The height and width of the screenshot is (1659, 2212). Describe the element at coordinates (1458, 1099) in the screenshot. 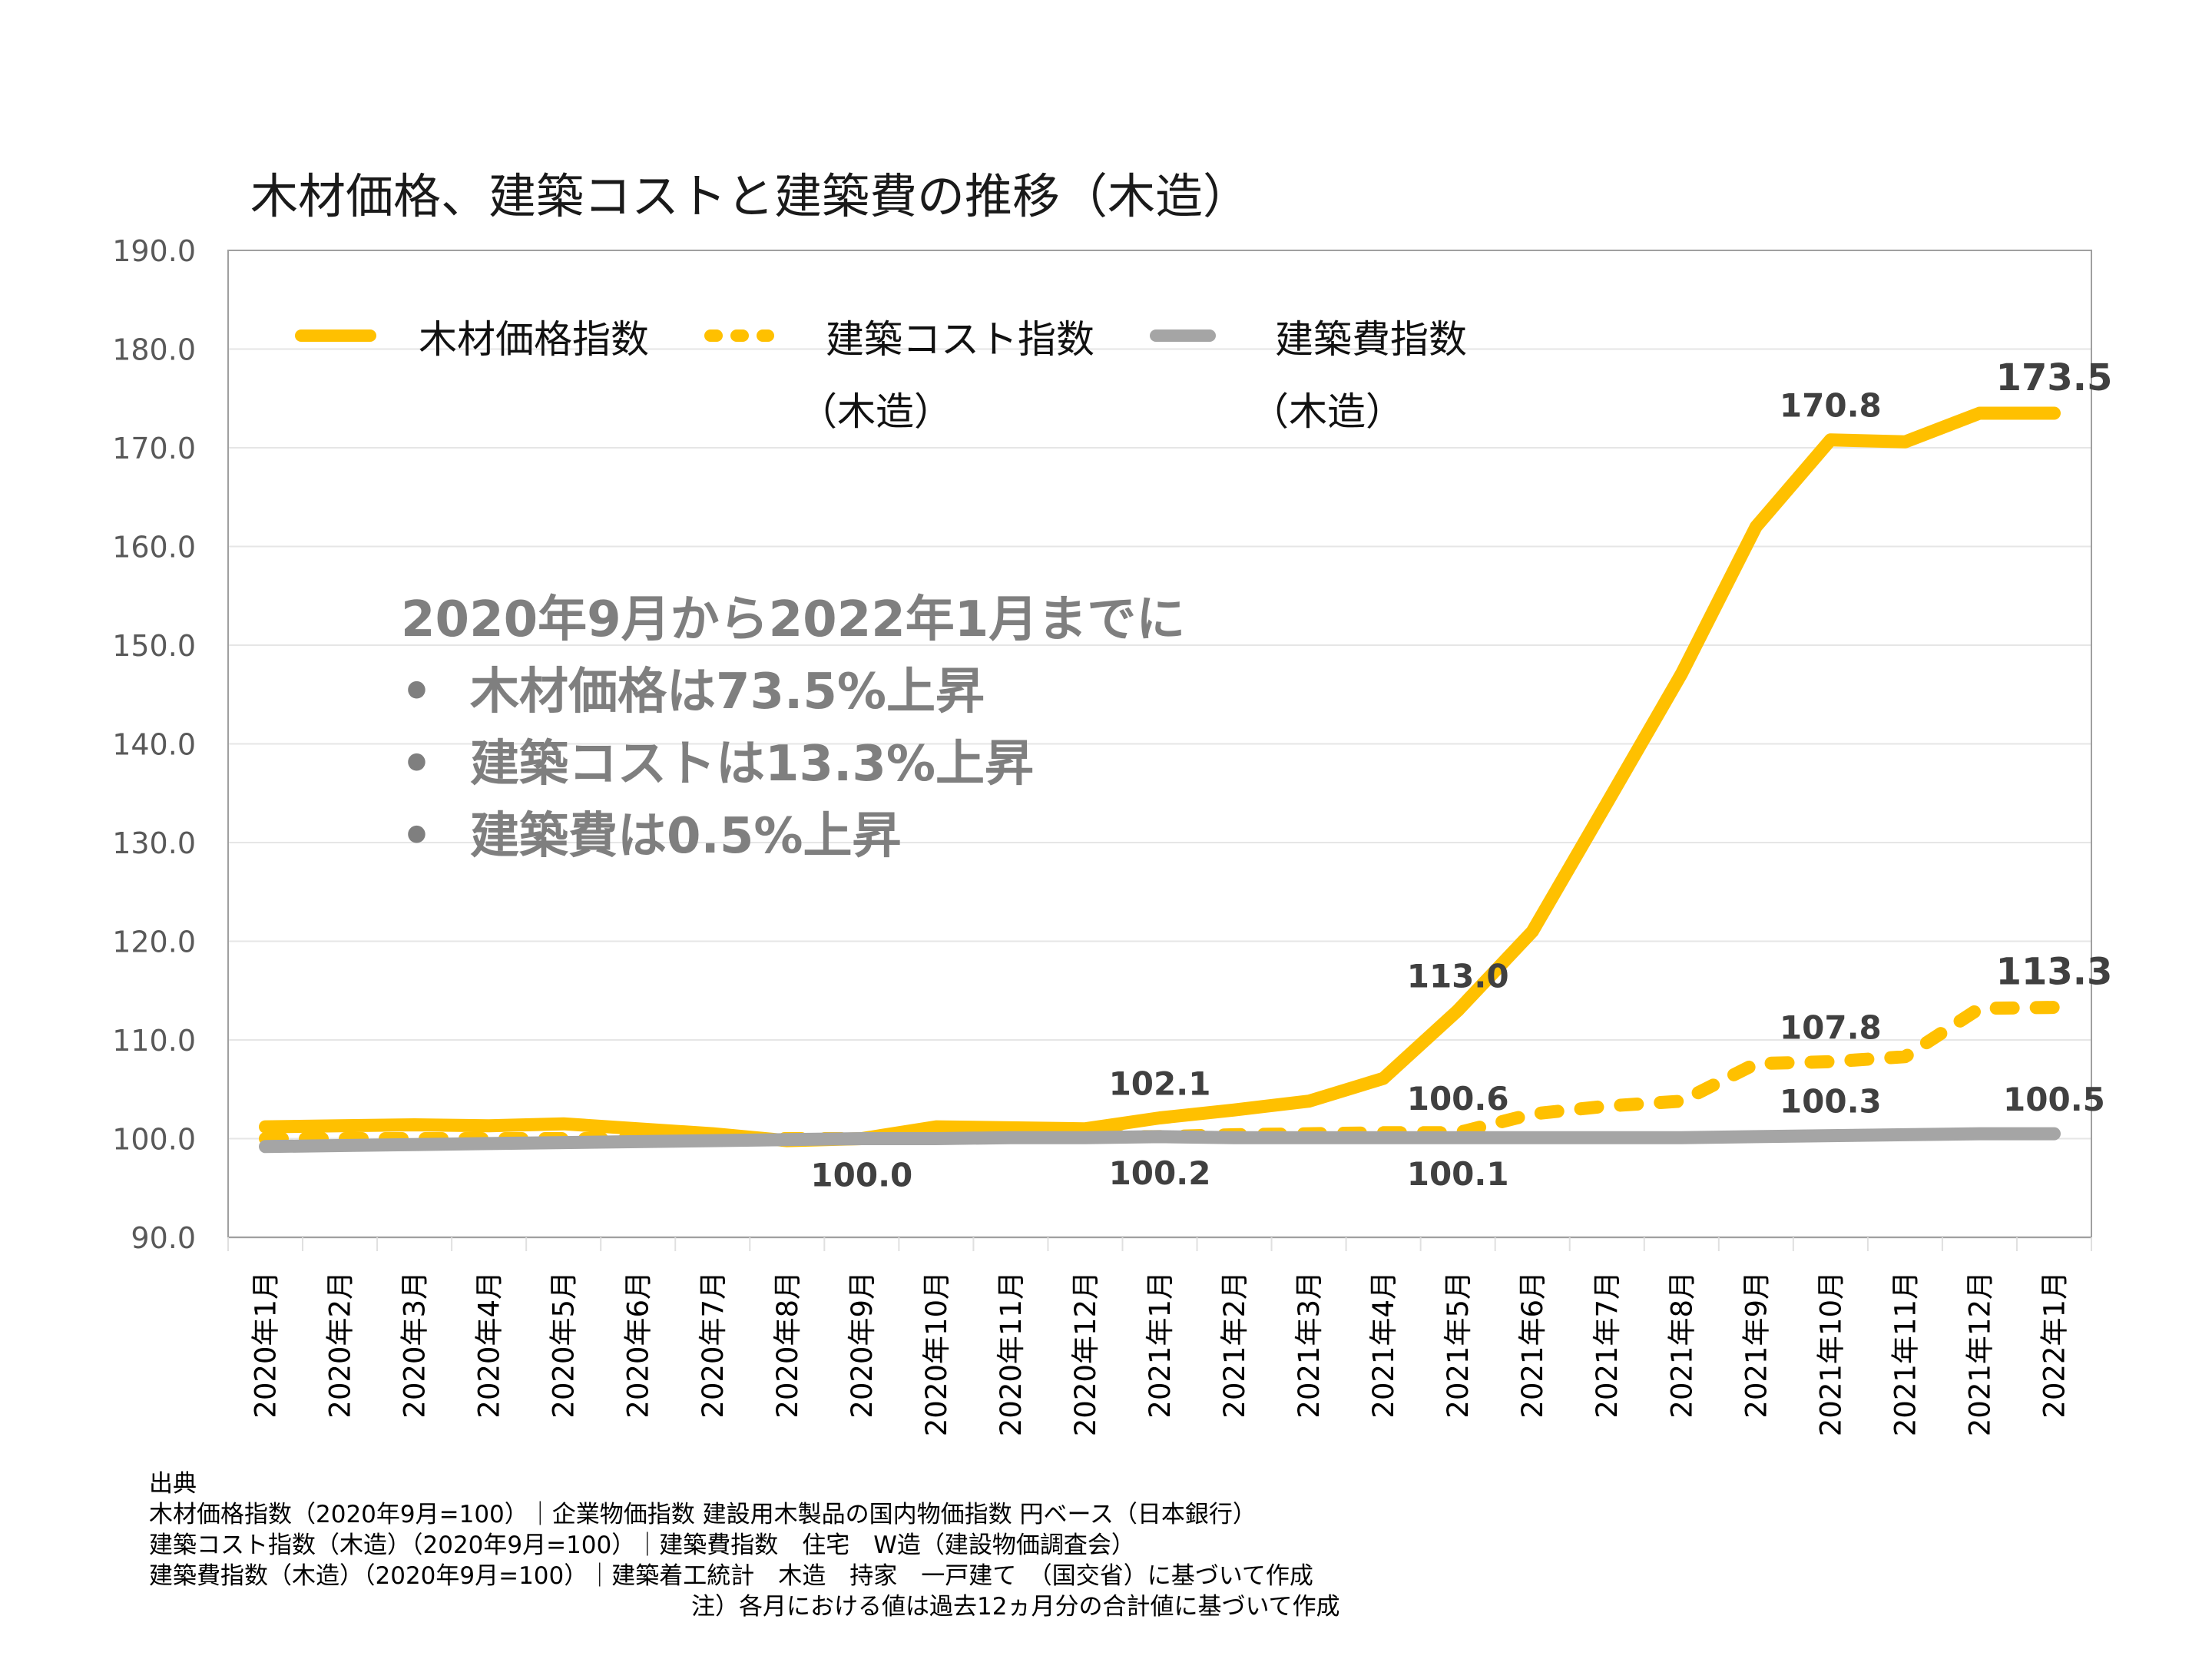

I see `data-label: 100.6` at that location.